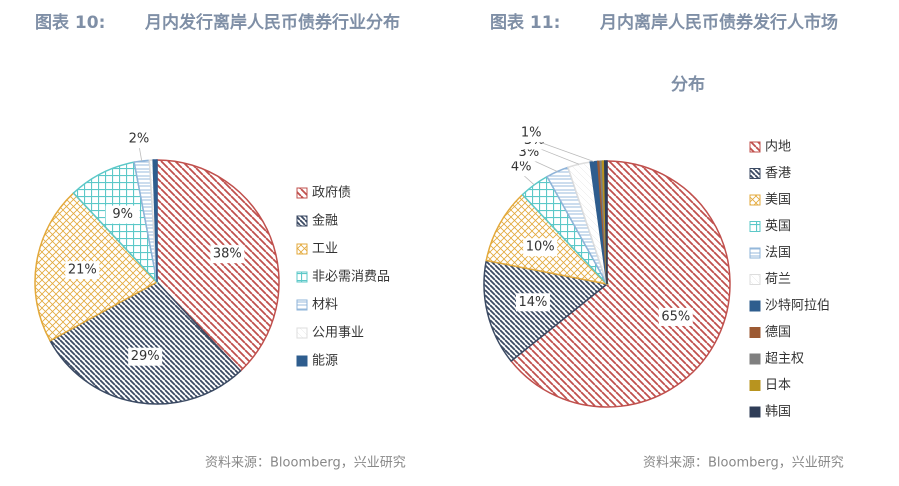 The height and width of the screenshot is (486, 899). What do you see at coordinates (778, 226) in the screenshot?
I see `legend-label: 英国` at bounding box center [778, 226].